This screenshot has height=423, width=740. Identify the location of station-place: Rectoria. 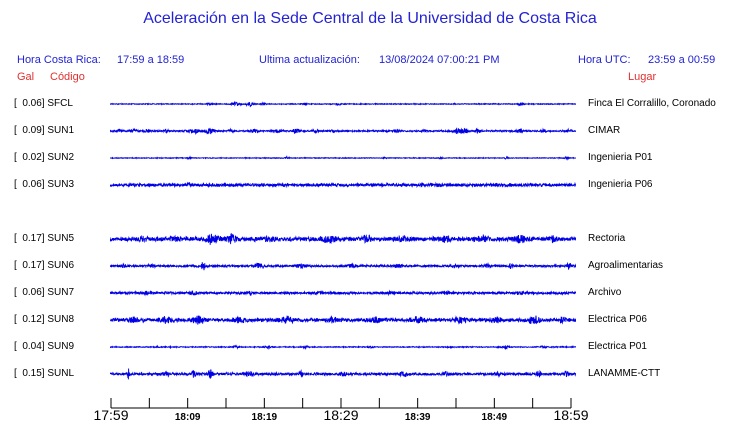
(607, 238).